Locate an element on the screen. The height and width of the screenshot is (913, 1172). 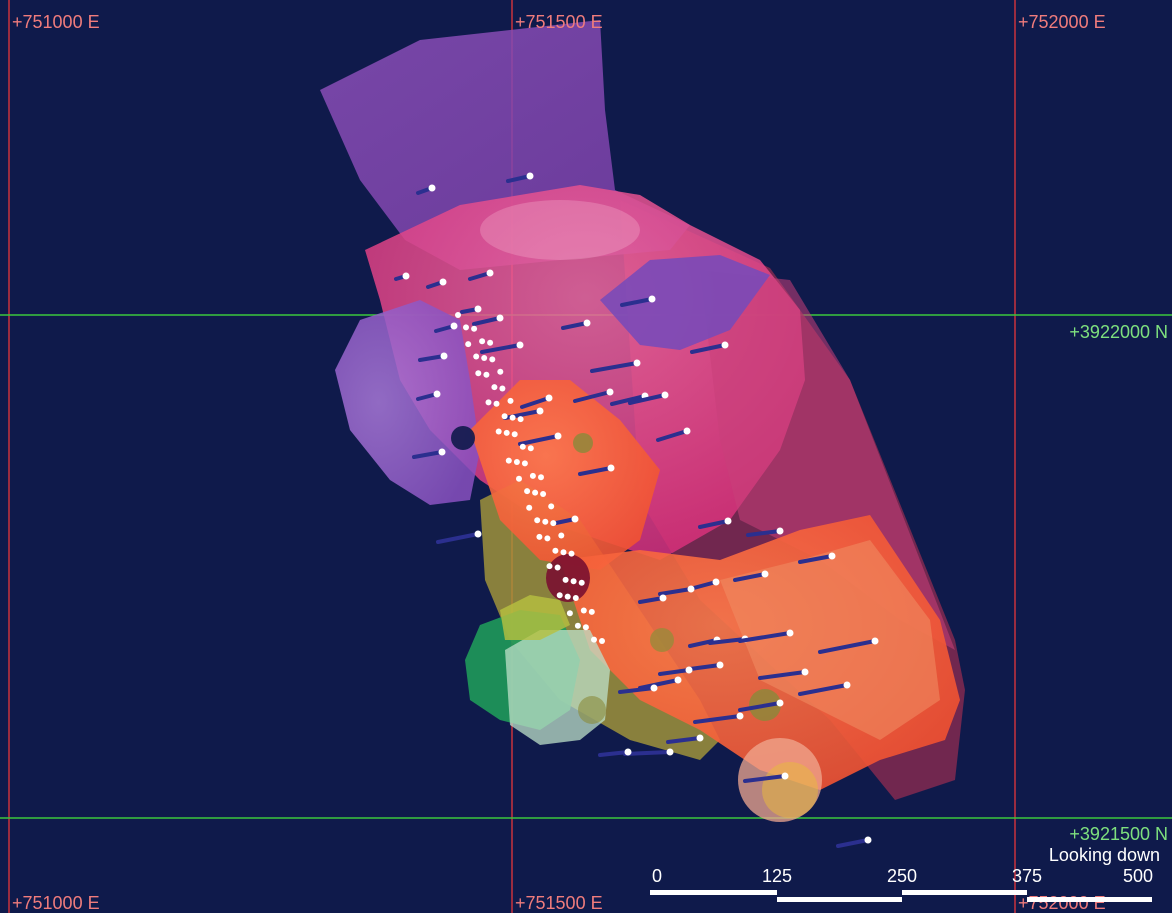
olive-inclusion is located at coordinates (592, 710).